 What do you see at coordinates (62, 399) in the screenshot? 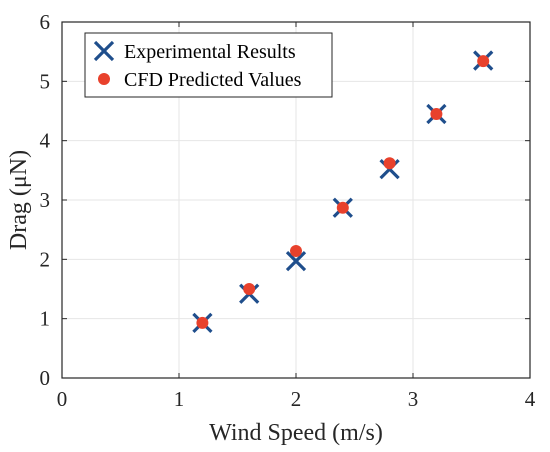
I see `x-tick-label: 0` at bounding box center [62, 399].